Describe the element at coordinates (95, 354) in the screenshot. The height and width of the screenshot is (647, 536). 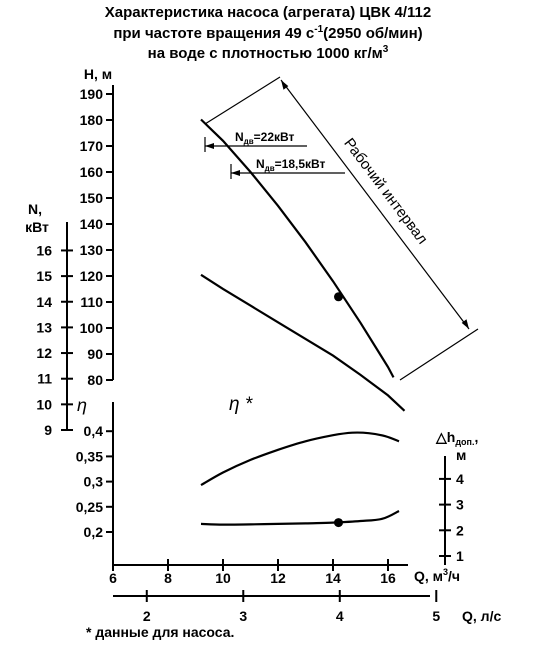
I see `head-tick-label: 90` at that location.